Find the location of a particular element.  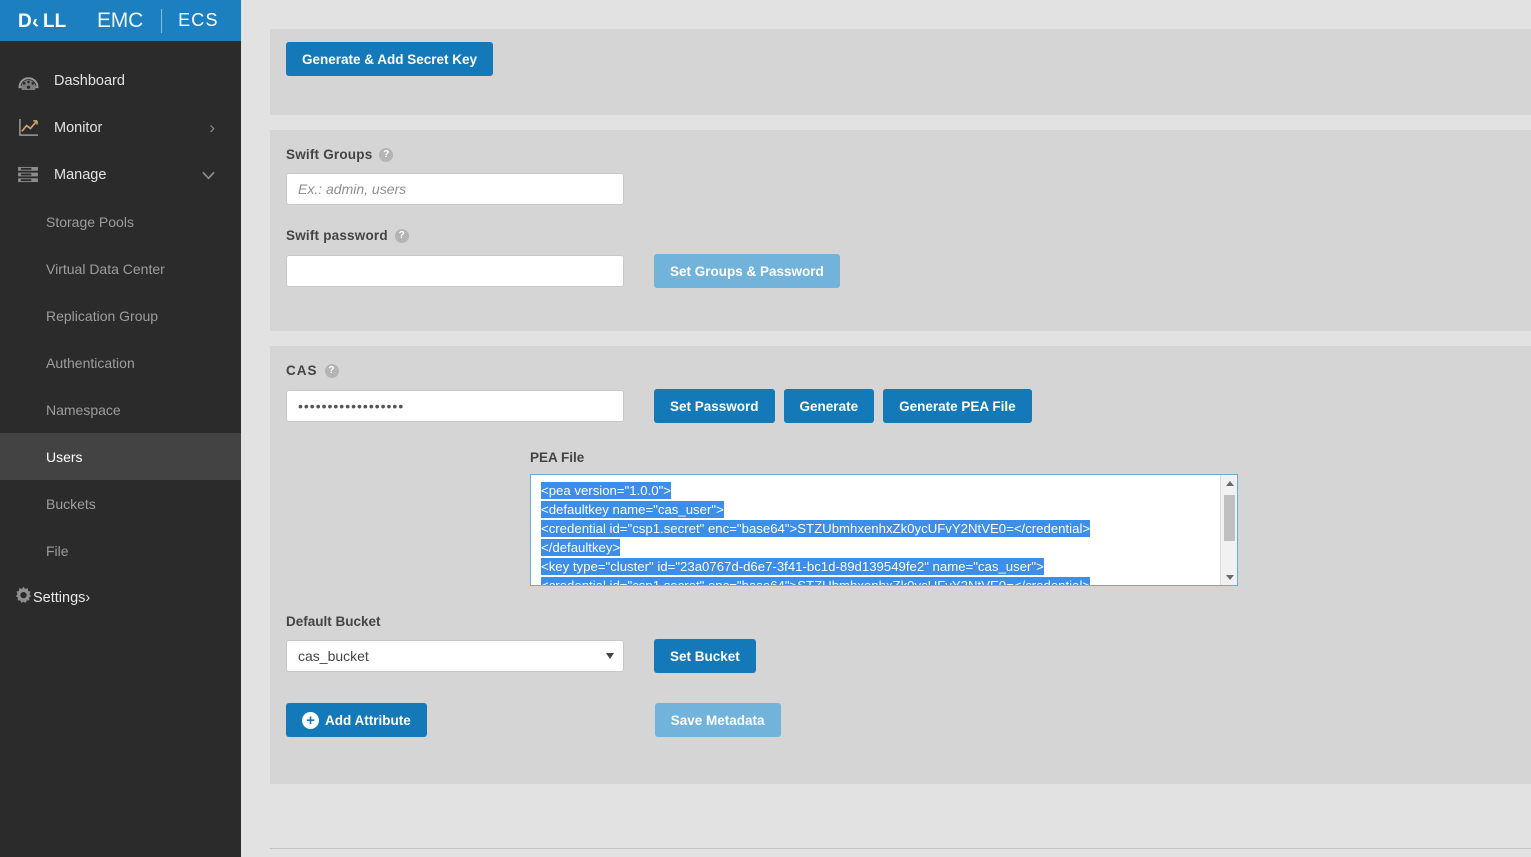

sidebar-item-users: Users is located at coordinates (120, 456).